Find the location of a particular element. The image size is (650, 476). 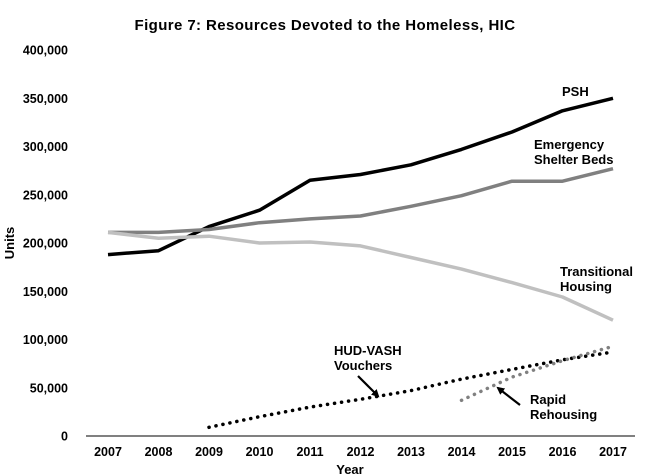

y-tick-label: 100,000 is located at coordinates (45, 340).